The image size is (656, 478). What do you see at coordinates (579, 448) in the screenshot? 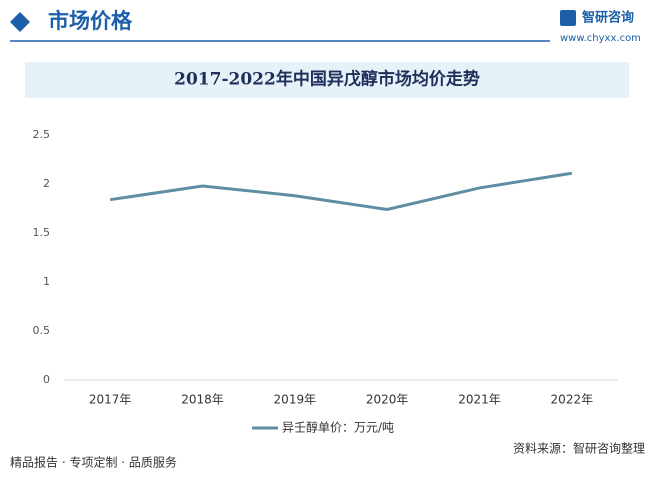
I see `footer-right: 资料来源：智研咨询整理` at bounding box center [579, 448].